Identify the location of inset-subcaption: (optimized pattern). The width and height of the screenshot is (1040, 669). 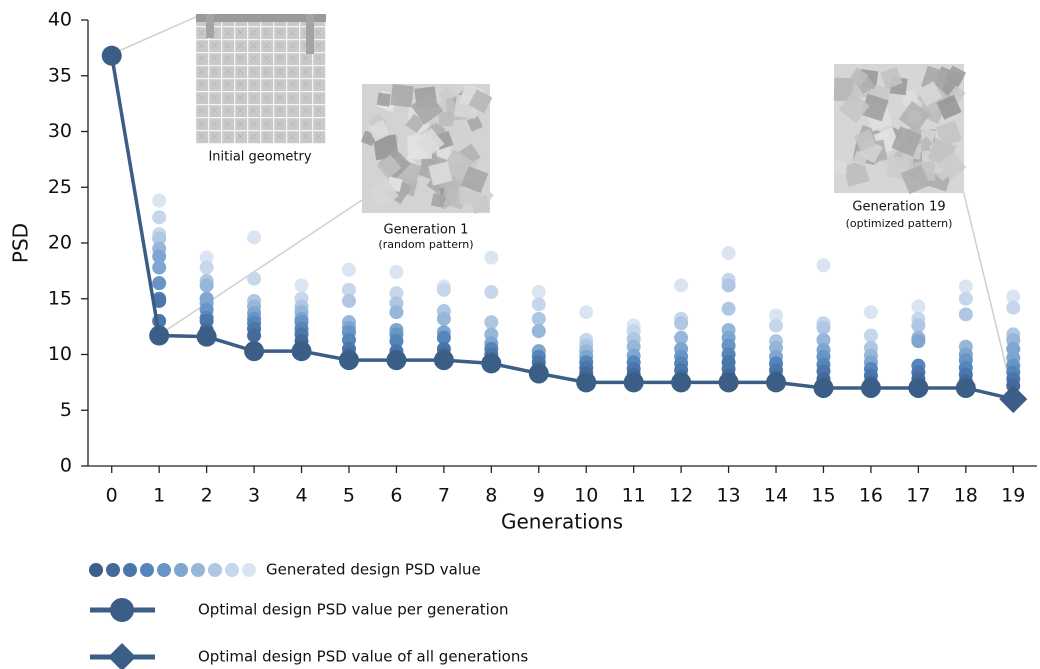
(899, 223).